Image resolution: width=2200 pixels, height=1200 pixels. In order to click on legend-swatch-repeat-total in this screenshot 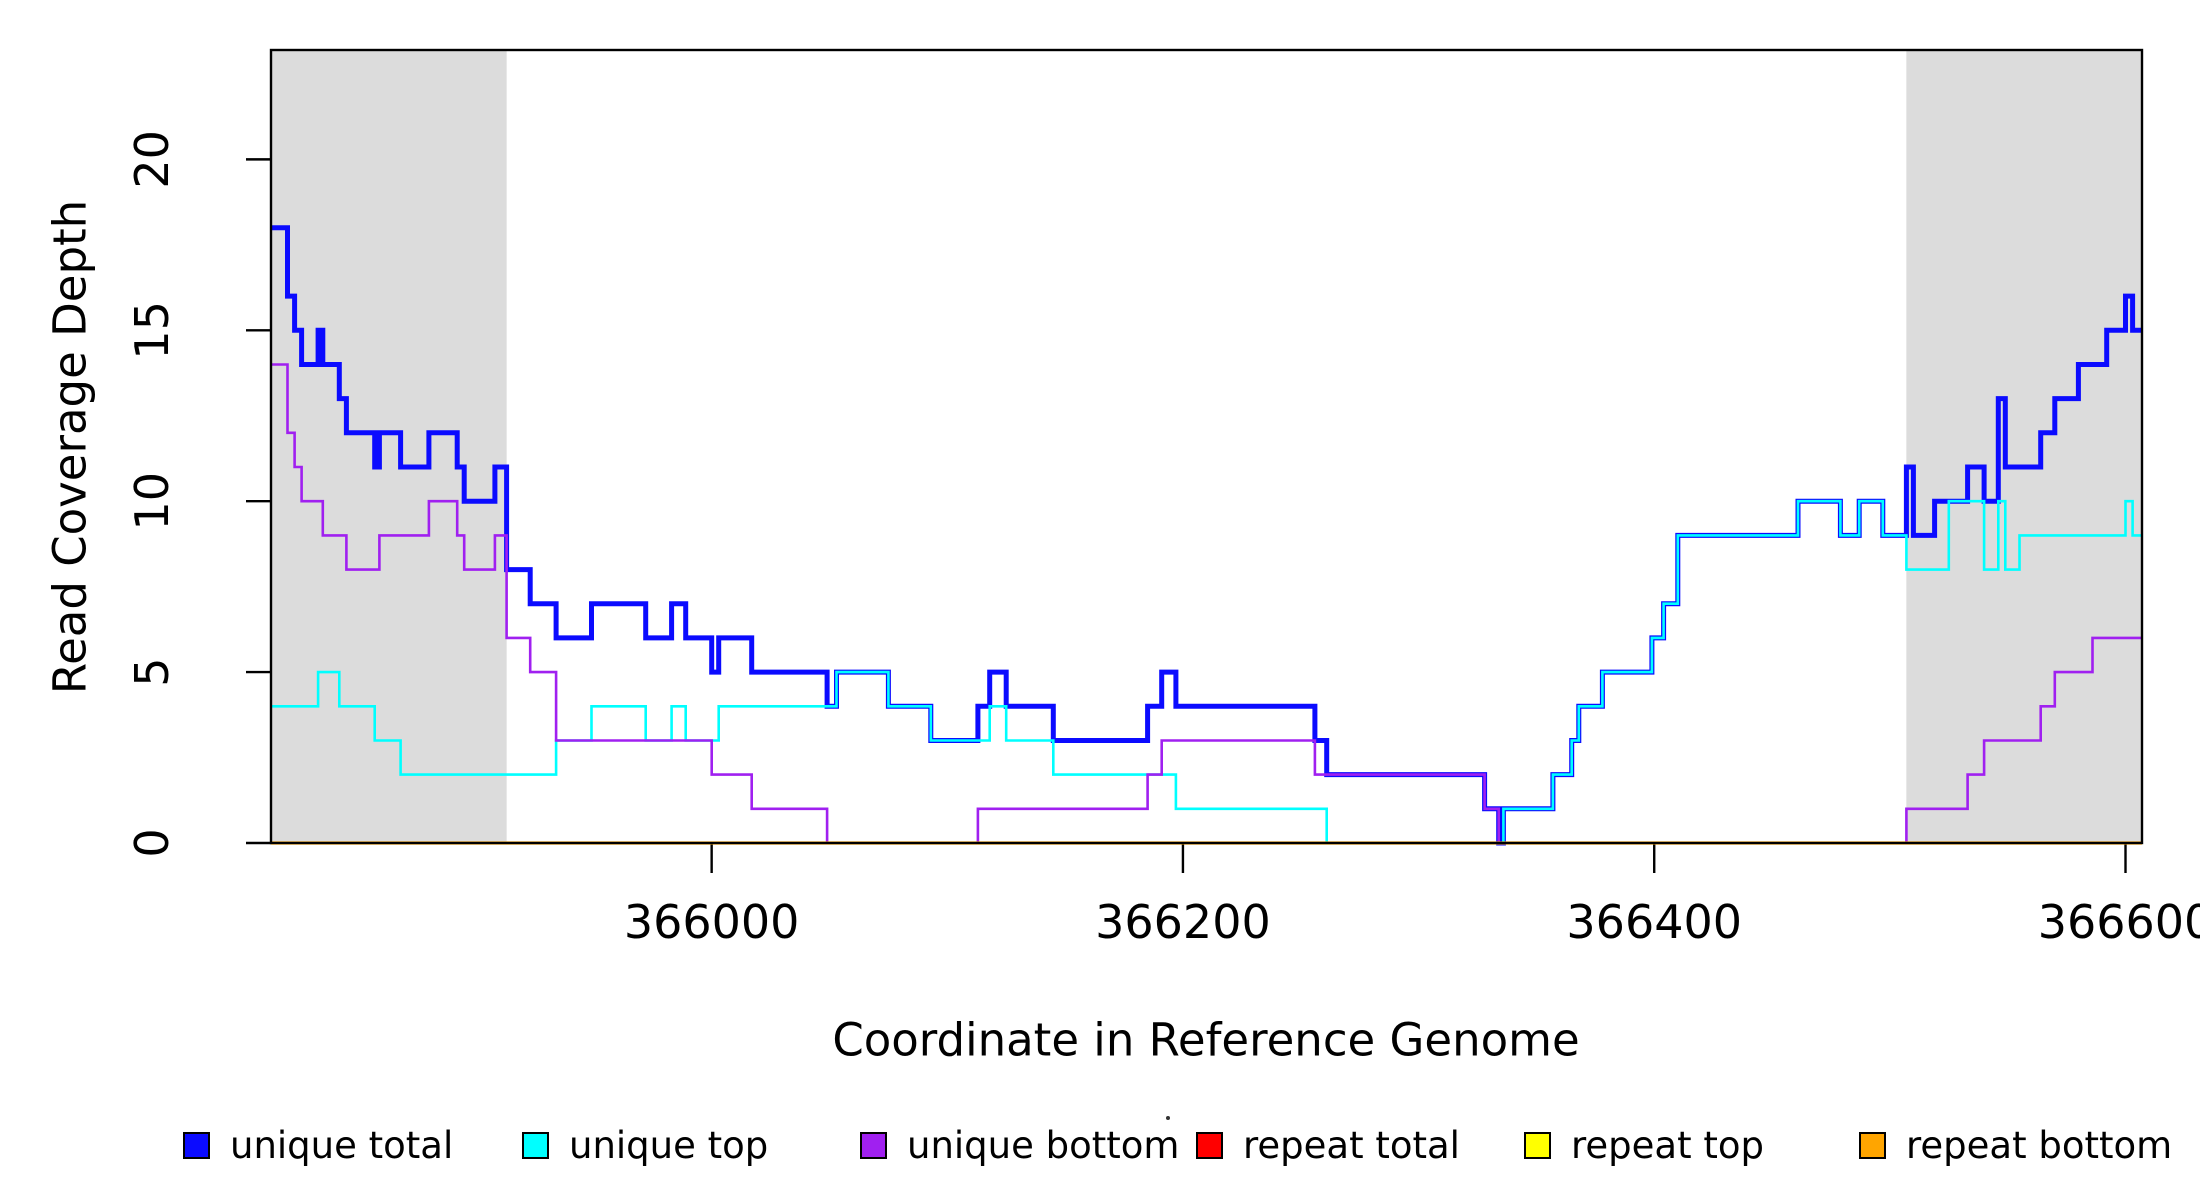, I will do `click(1209, 1145)`.